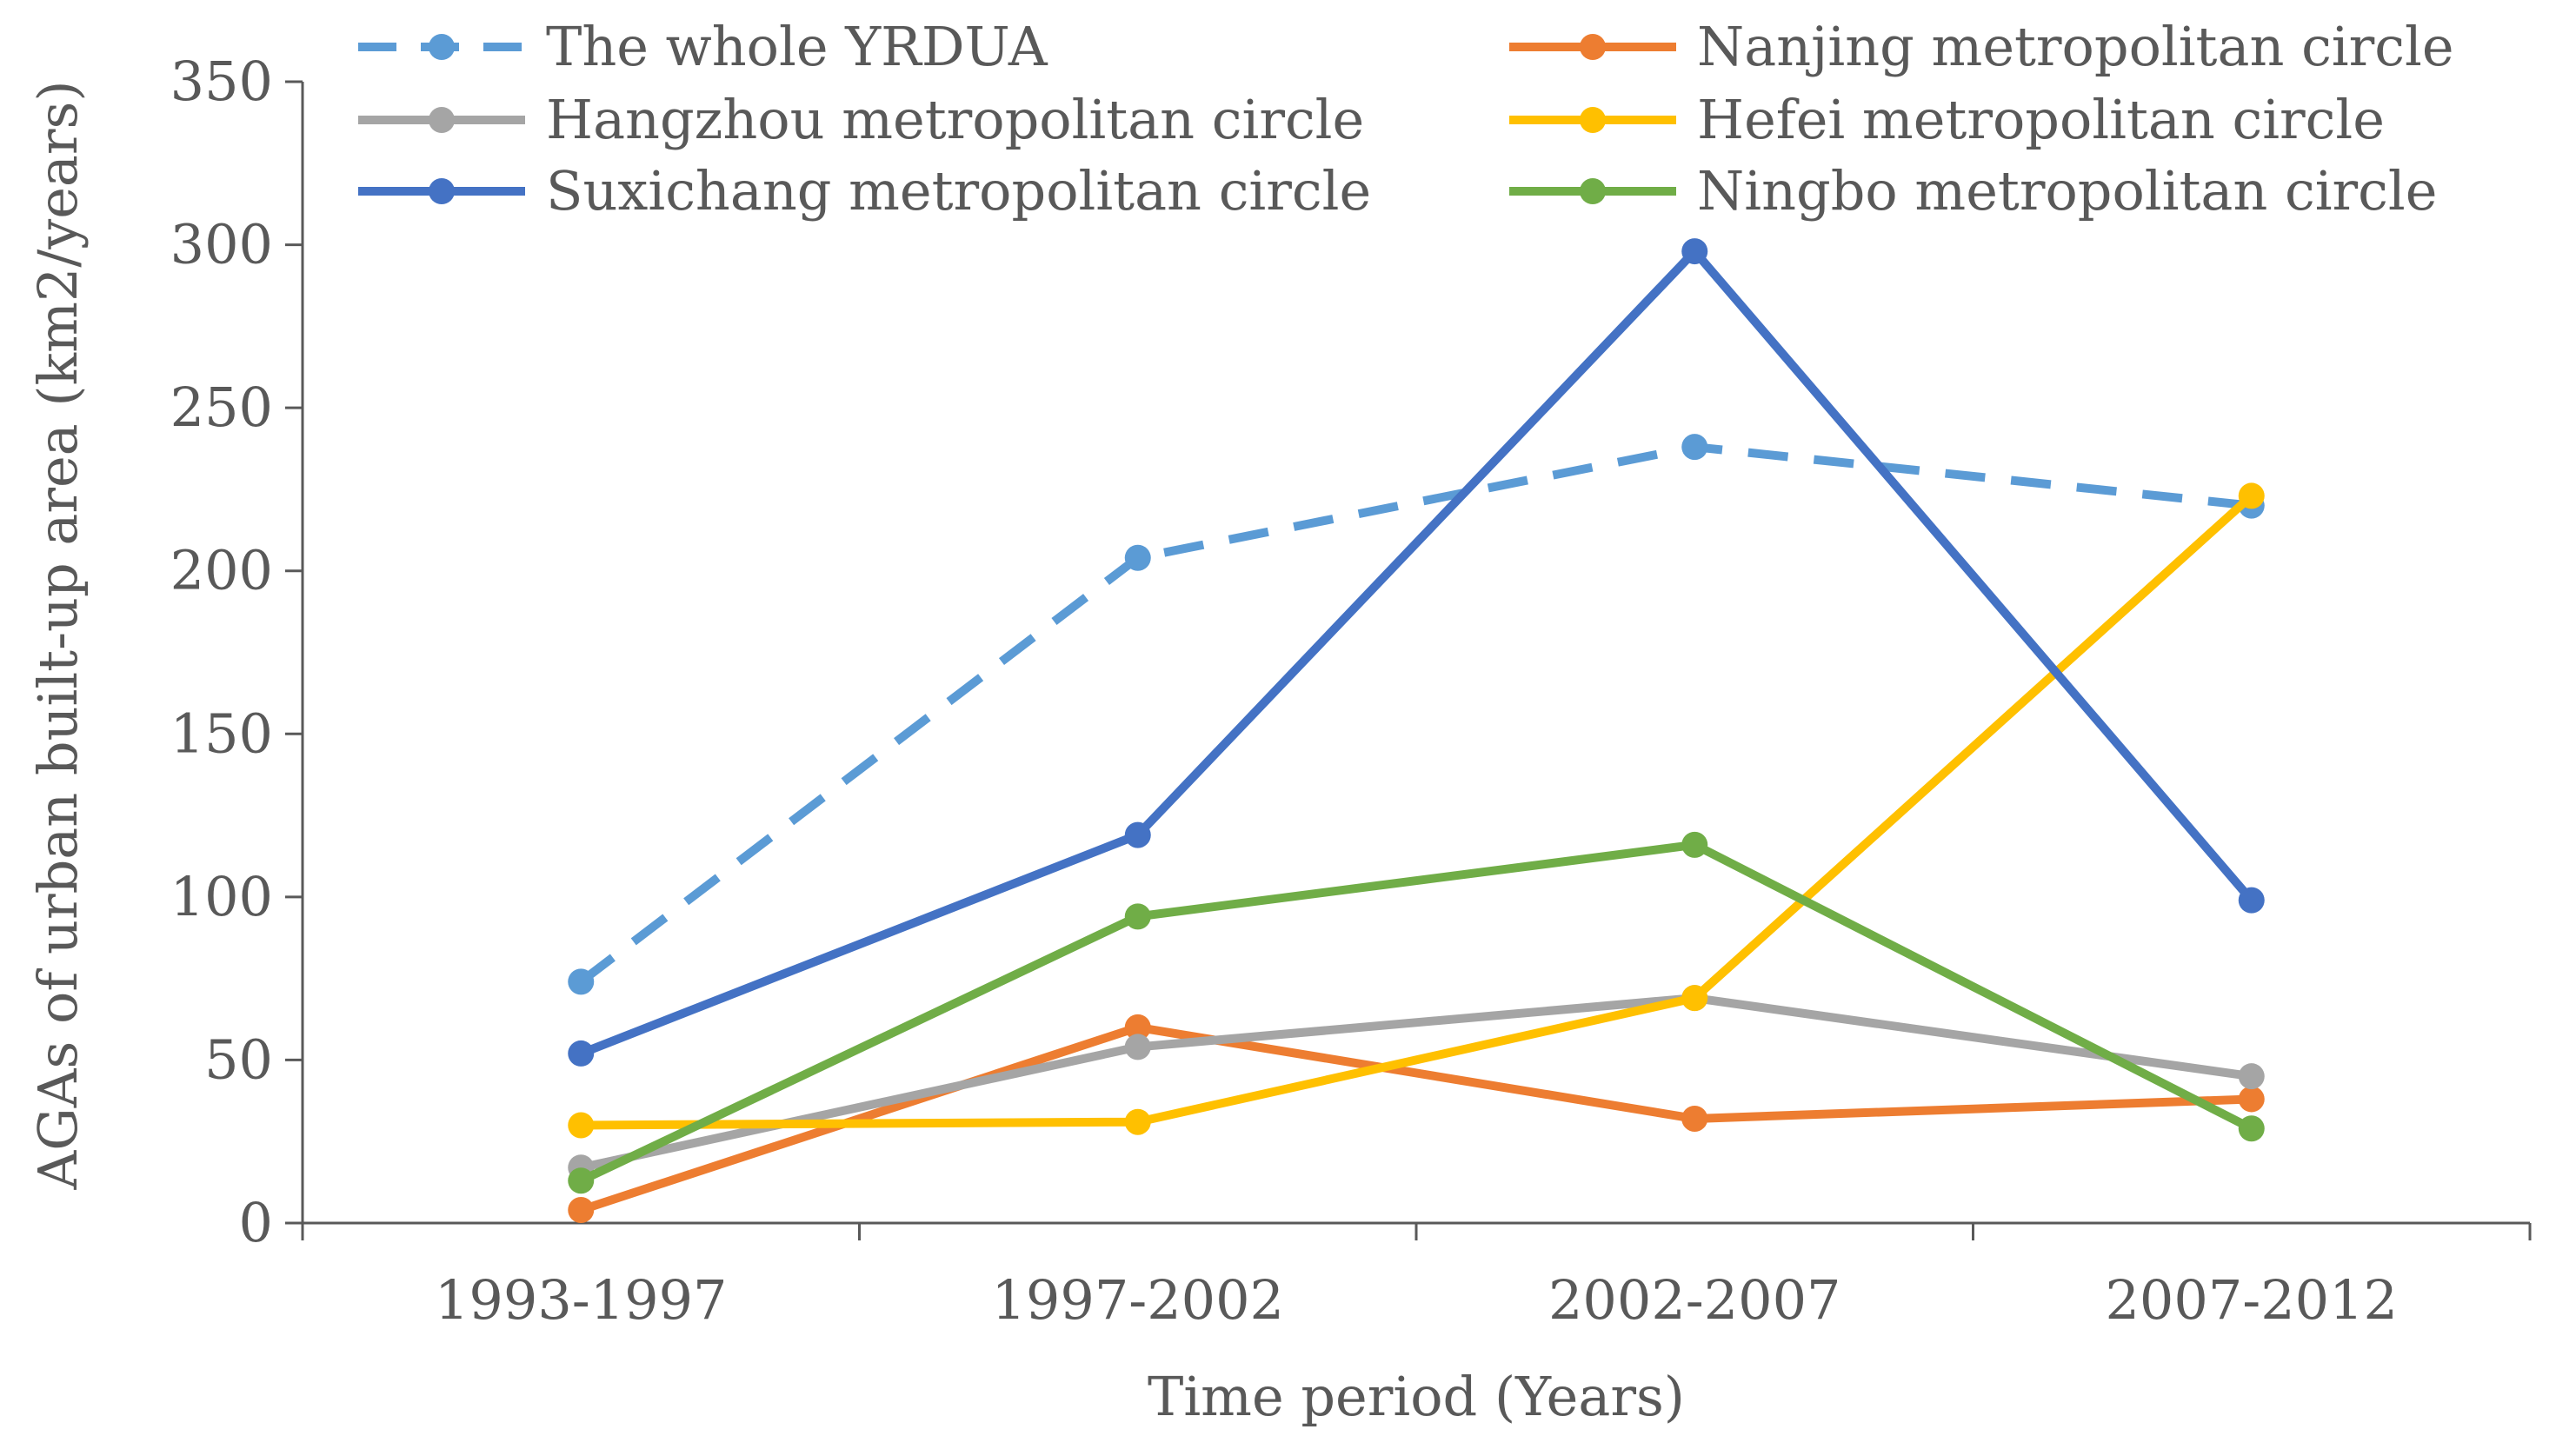 The width and height of the screenshot is (2556, 1456). Describe the element at coordinates (581, 1300) in the screenshot. I see `x-tick-label: 1993-1997` at that location.